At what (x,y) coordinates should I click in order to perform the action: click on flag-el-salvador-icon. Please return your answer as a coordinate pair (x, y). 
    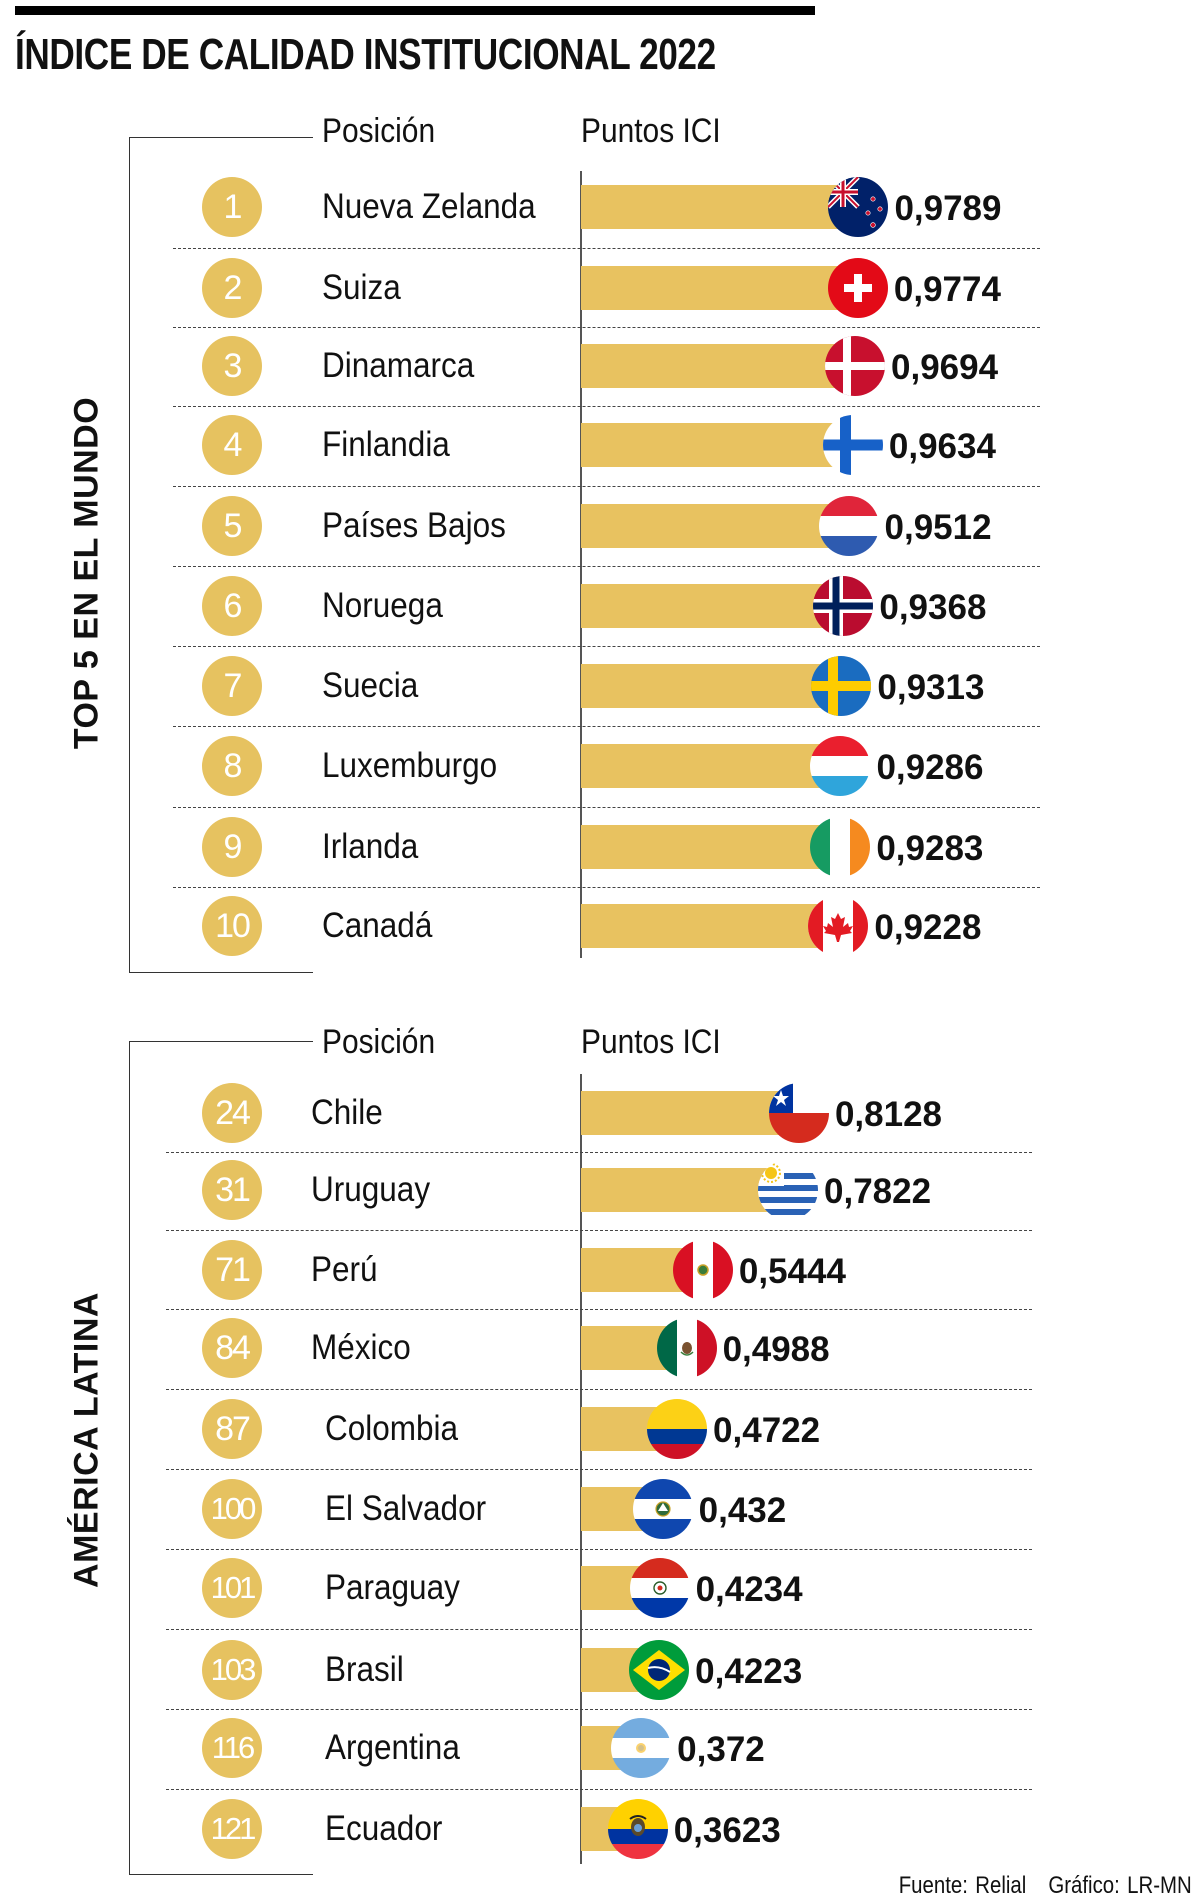
    Looking at the image, I should click on (662, 1509).